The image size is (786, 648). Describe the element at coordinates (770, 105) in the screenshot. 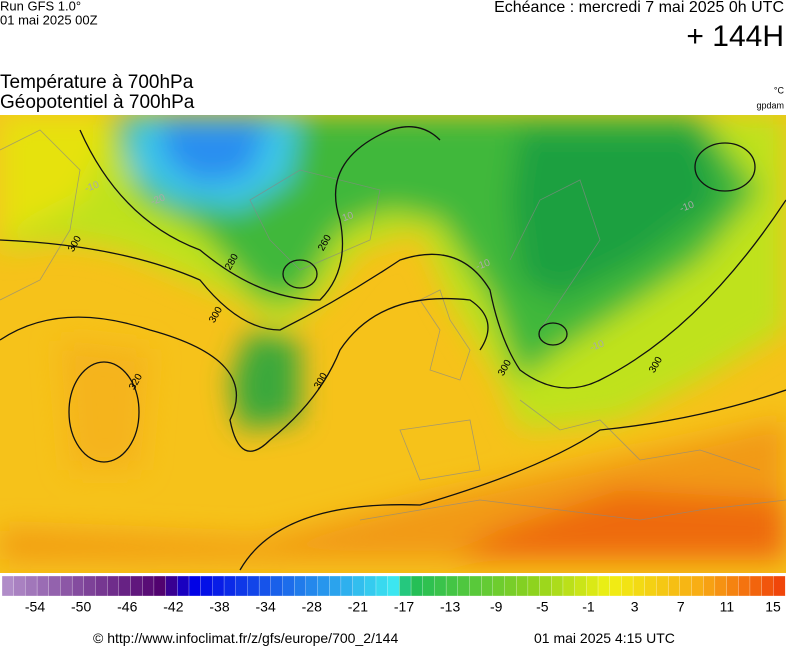

I see `geo-unit: gpdam` at that location.